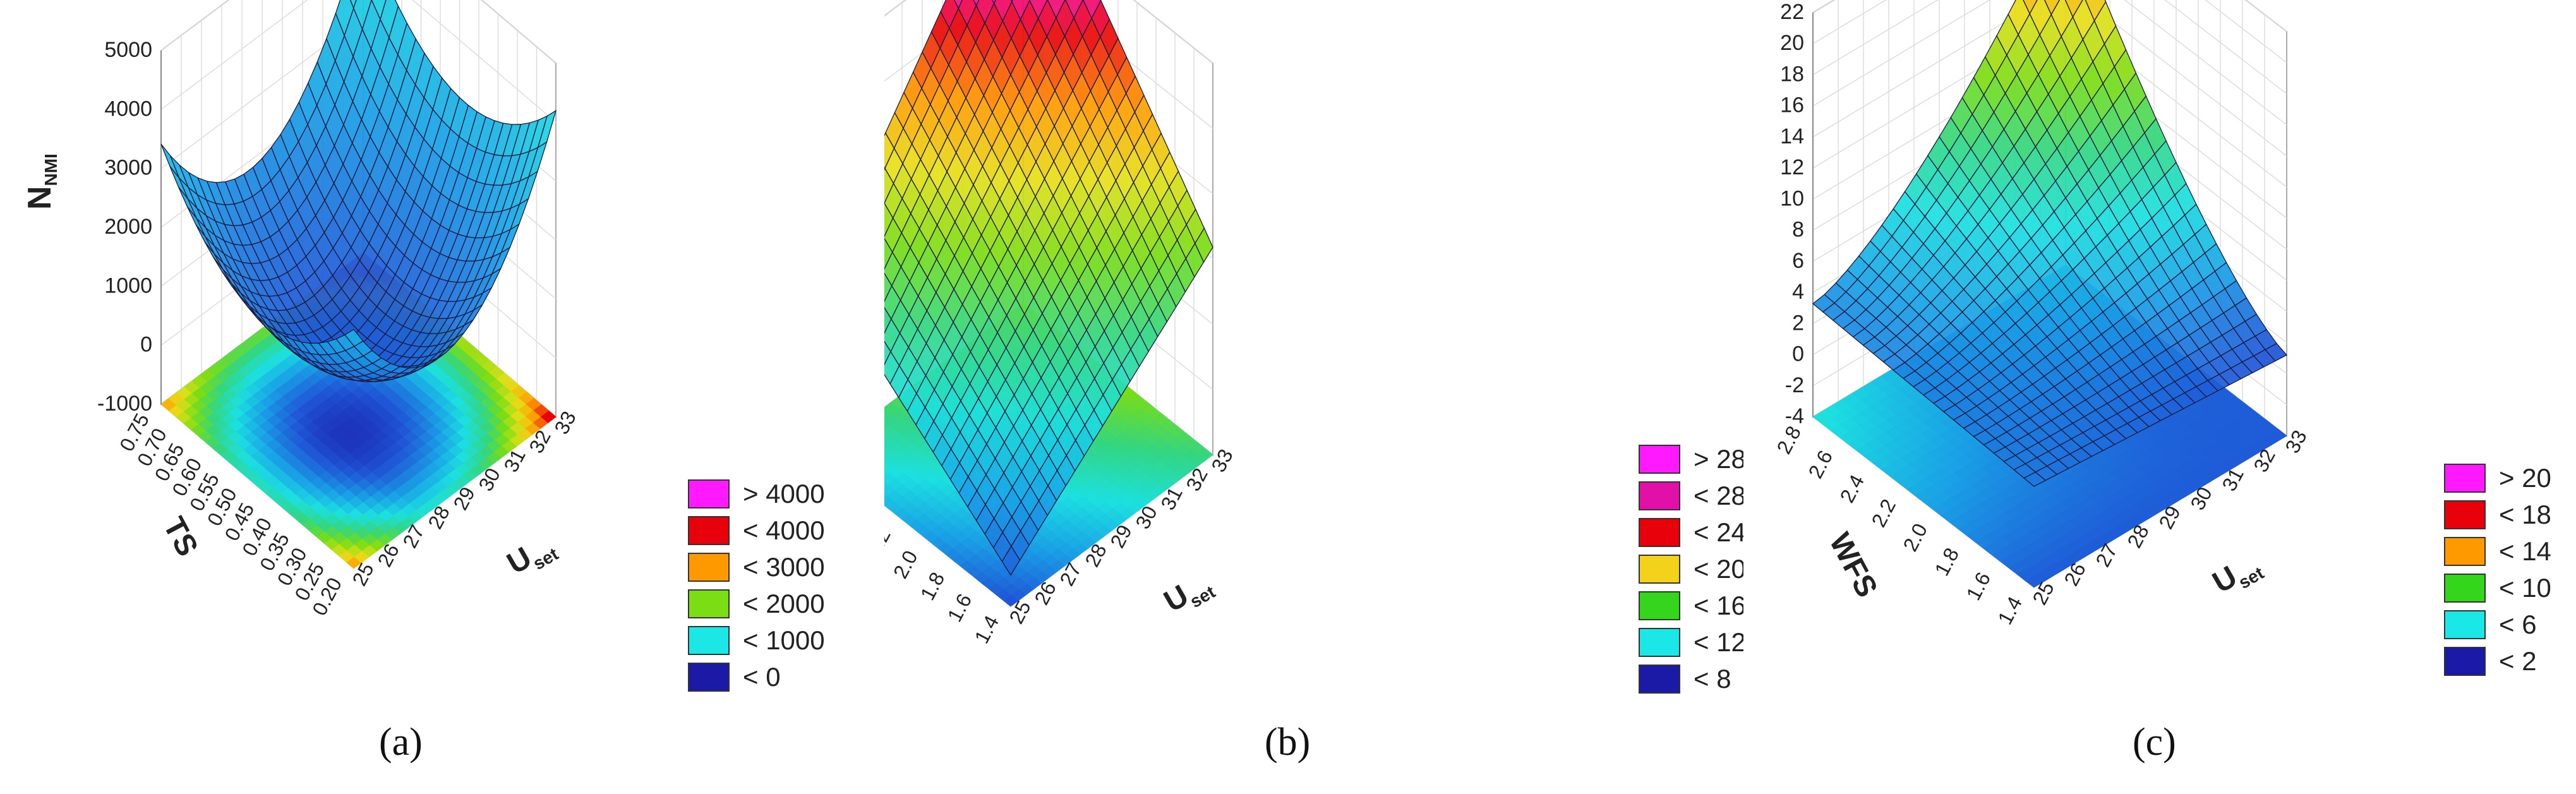 The height and width of the screenshot is (794, 2576). Describe the element at coordinates (1798, 261) in the screenshot. I see `z-tick-label: 6` at that location.